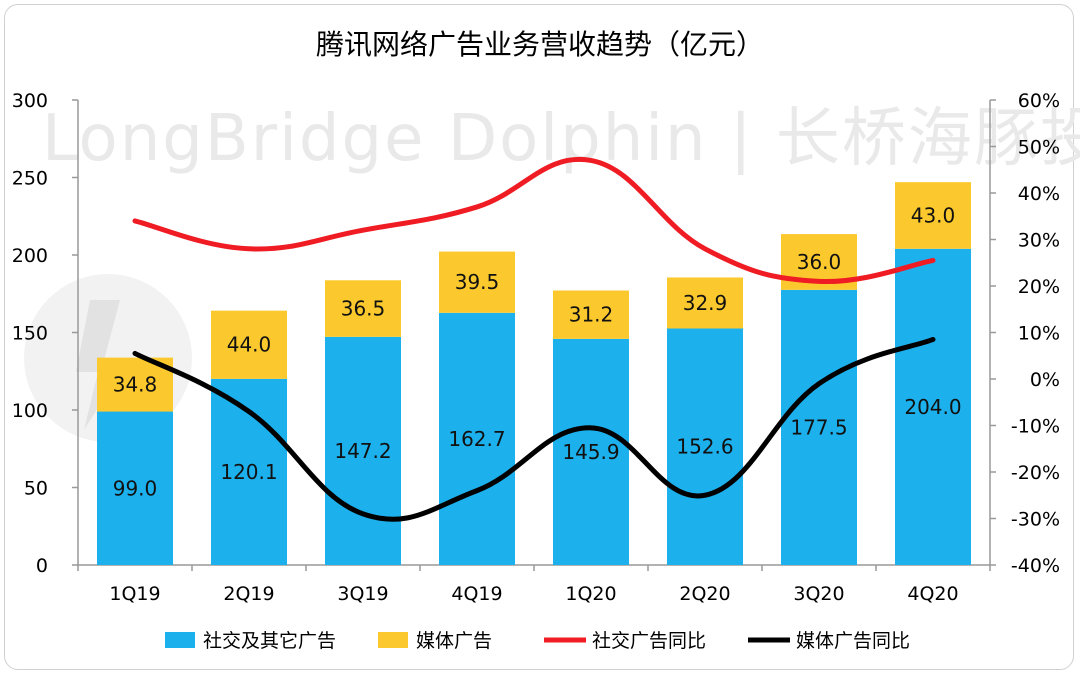 The width and height of the screenshot is (1080, 676). What do you see at coordinates (1039, 148) in the screenshot?
I see `right-tick-label: 50%` at bounding box center [1039, 148].